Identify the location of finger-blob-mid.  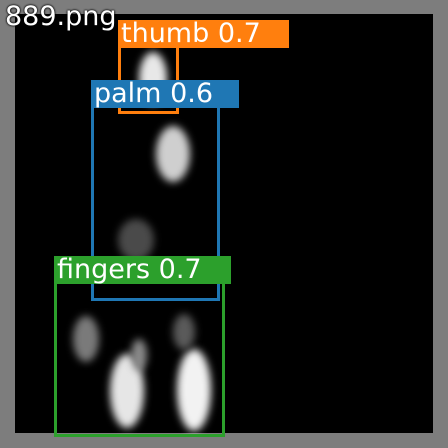
(139, 355).